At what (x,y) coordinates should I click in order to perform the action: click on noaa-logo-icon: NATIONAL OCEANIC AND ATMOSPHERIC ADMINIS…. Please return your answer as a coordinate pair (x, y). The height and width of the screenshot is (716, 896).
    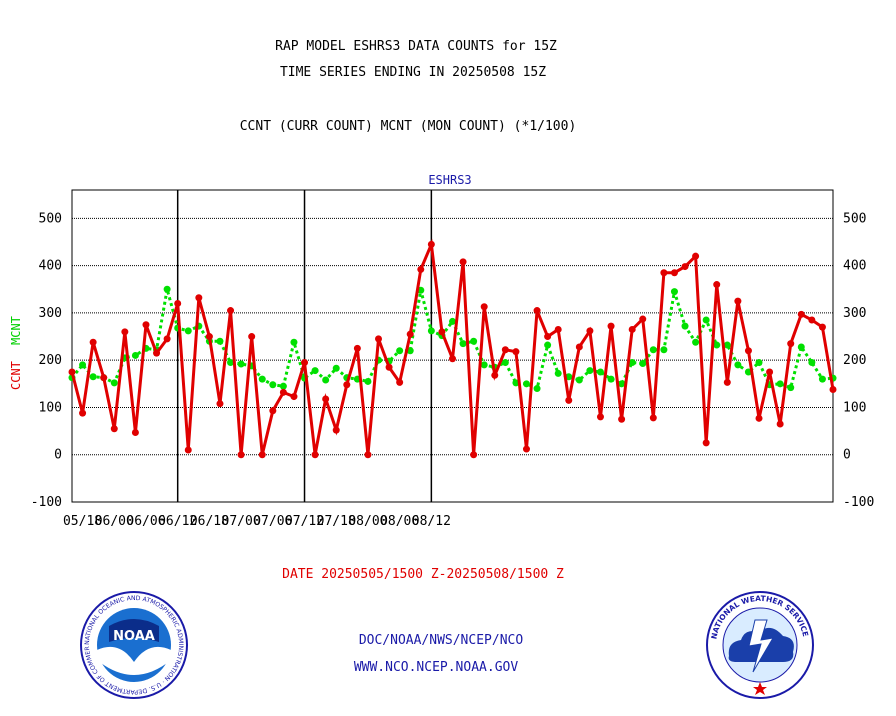
    Looking at the image, I should click on (133, 644).